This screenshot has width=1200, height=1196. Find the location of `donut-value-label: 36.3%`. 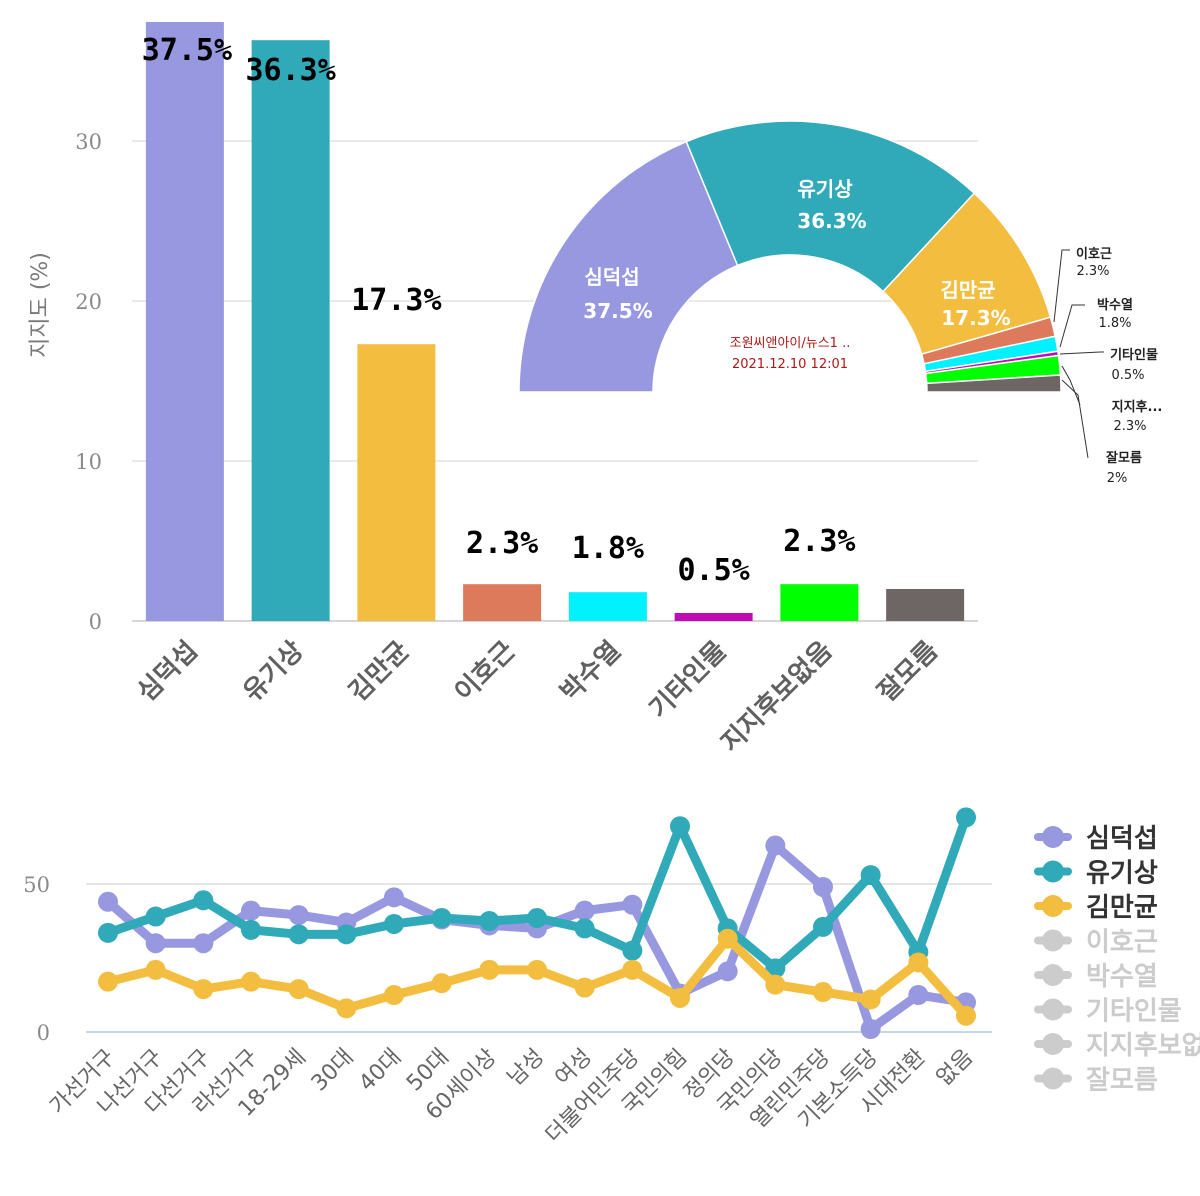

donut-value-label: 36.3% is located at coordinates (831, 221).